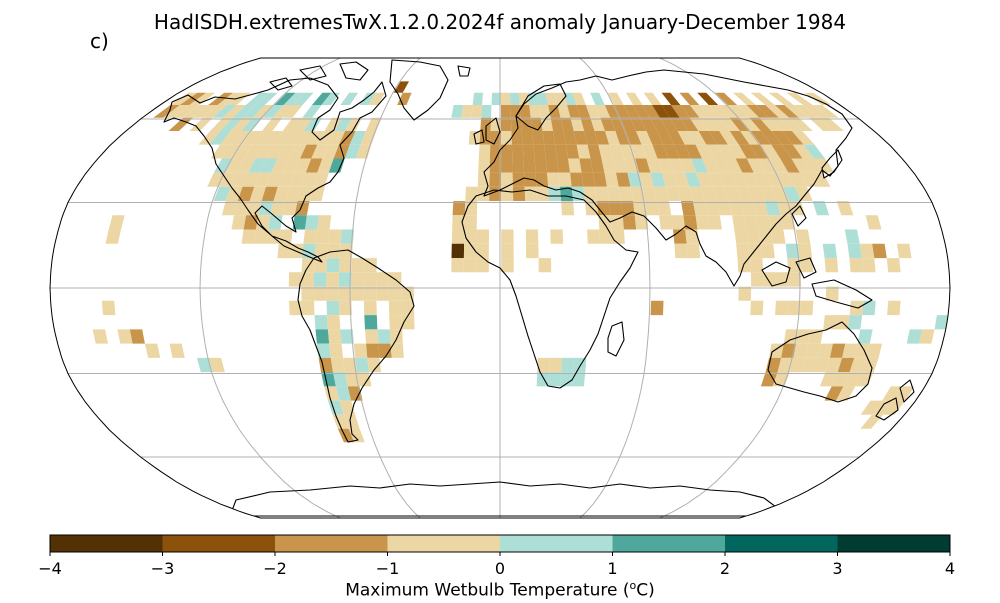 The image size is (1000, 603). Describe the element at coordinates (388, 568) in the screenshot. I see `colorbar-tick-label: −1` at that location.